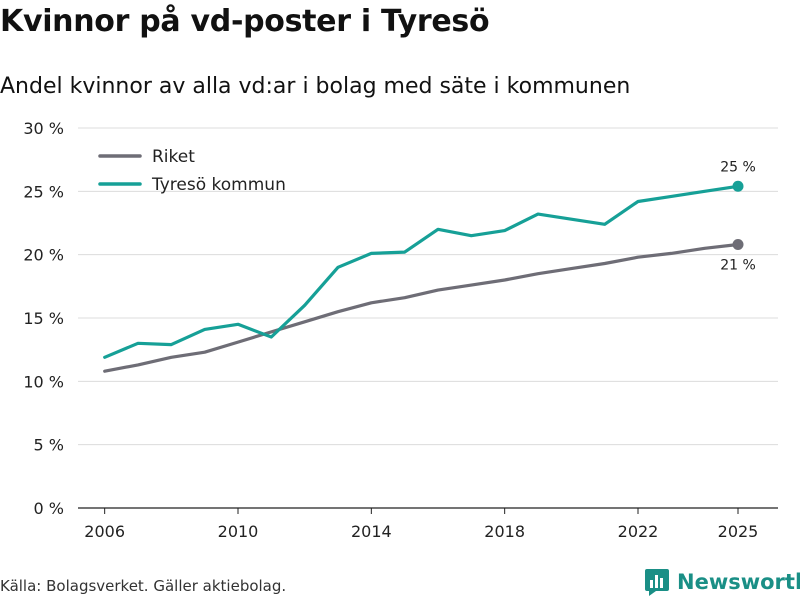 Image resolution: width=800 pixels, height=600 pixels. Describe the element at coordinates (738, 582) in the screenshot. I see `brand-name: Newsworthy` at that location.